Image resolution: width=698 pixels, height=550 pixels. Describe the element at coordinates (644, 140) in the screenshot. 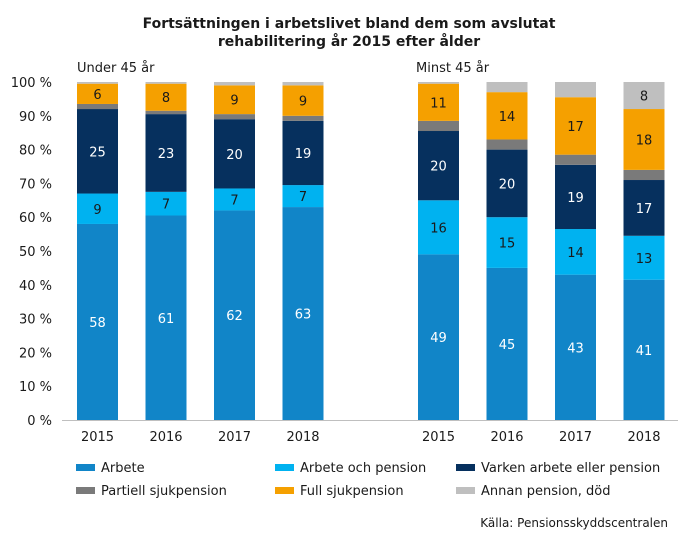

I see `data-label: 18` at that location.